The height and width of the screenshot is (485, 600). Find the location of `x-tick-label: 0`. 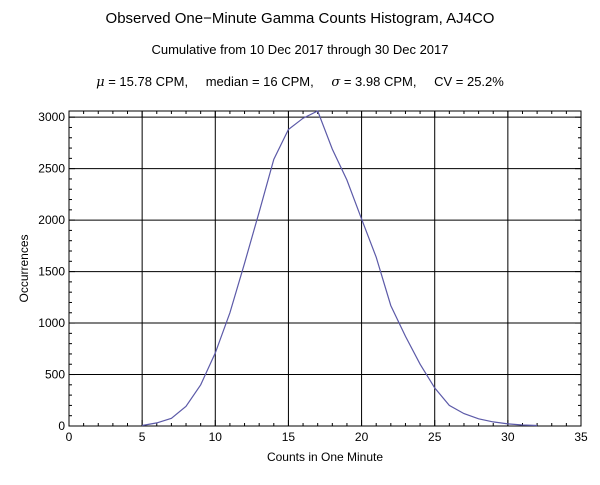

x-tick-label: 0 is located at coordinates (69, 437).